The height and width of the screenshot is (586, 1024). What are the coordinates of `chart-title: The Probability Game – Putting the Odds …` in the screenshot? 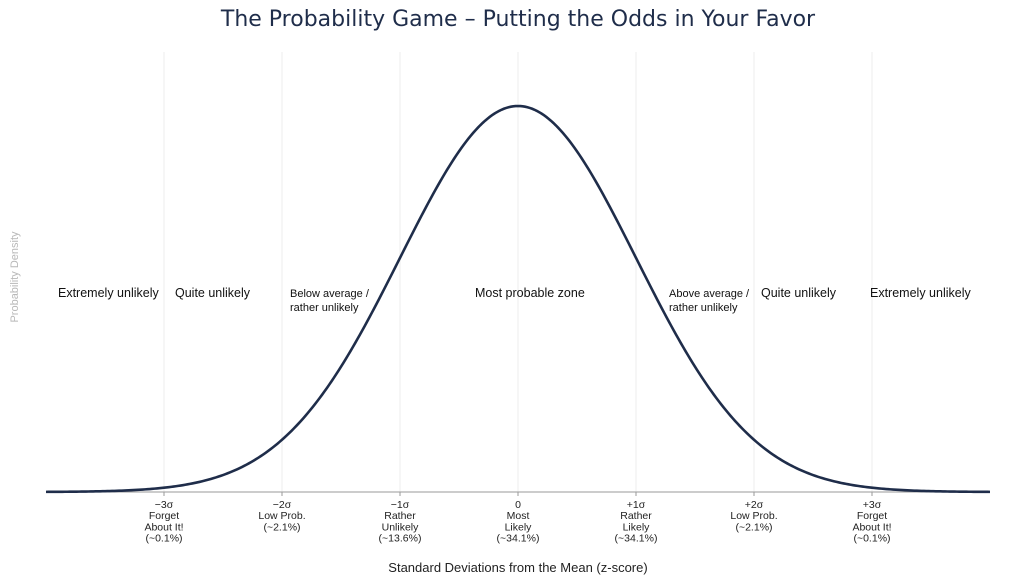 It's located at (518, 19).